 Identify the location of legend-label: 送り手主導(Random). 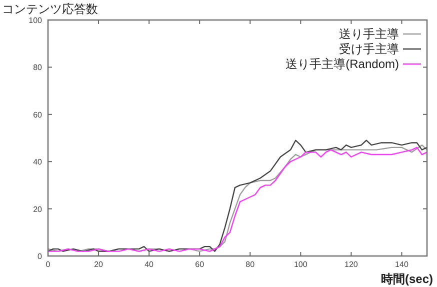
(342, 64).